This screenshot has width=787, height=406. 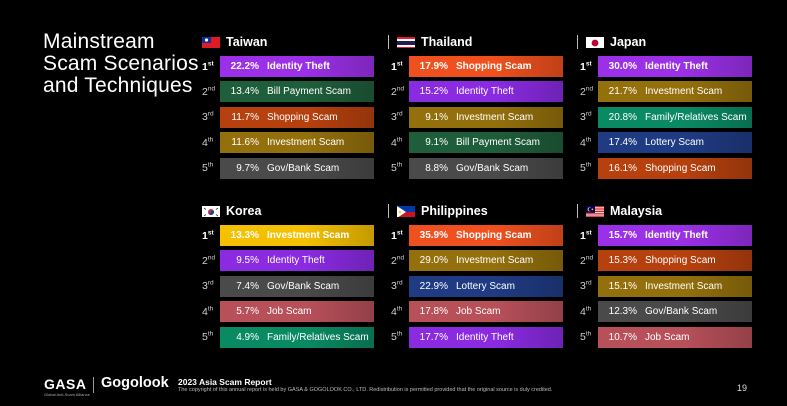 I want to click on ranking-row: 2nd 15.3% Shopping Scam, so click(x=666, y=261).